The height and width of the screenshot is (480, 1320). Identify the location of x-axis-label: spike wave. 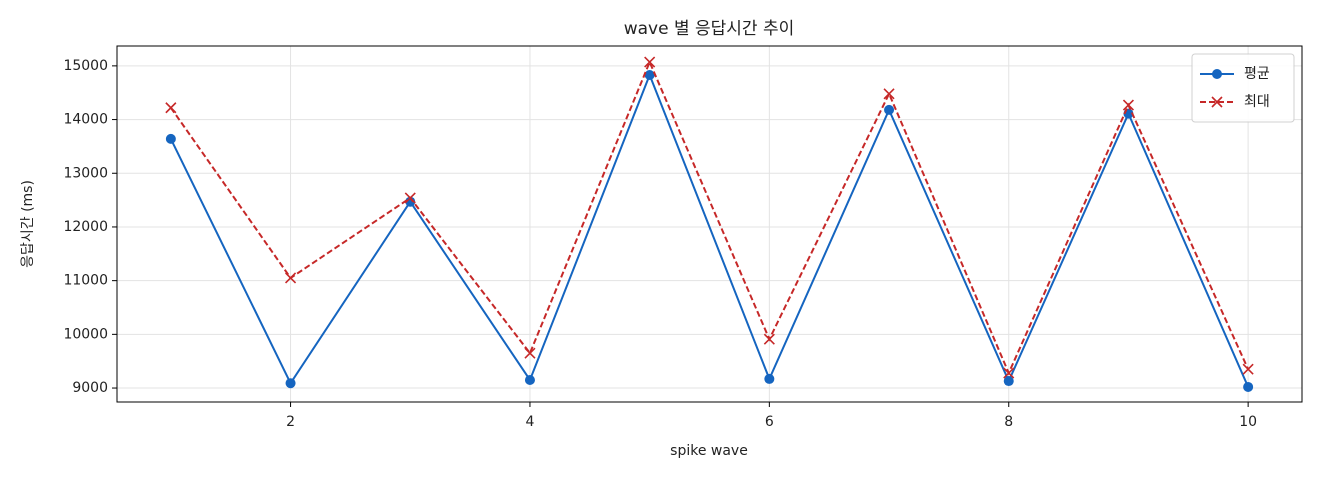
(709, 451).